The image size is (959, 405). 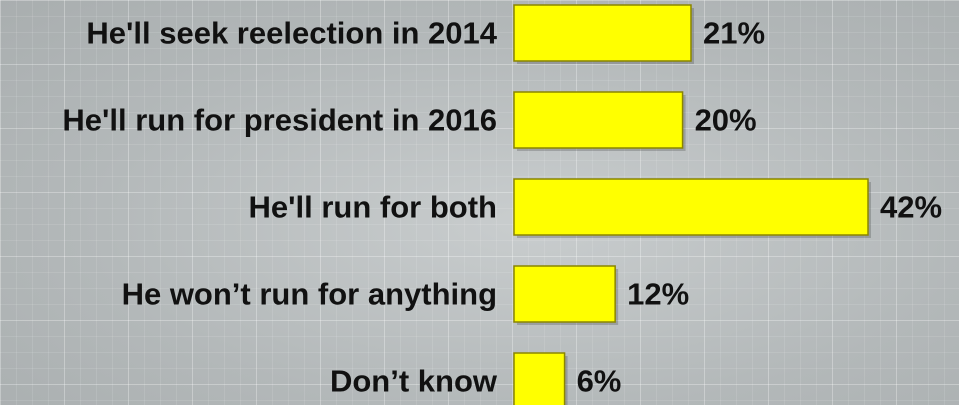 What do you see at coordinates (911, 207) in the screenshot?
I see `value-label: 42%` at bounding box center [911, 207].